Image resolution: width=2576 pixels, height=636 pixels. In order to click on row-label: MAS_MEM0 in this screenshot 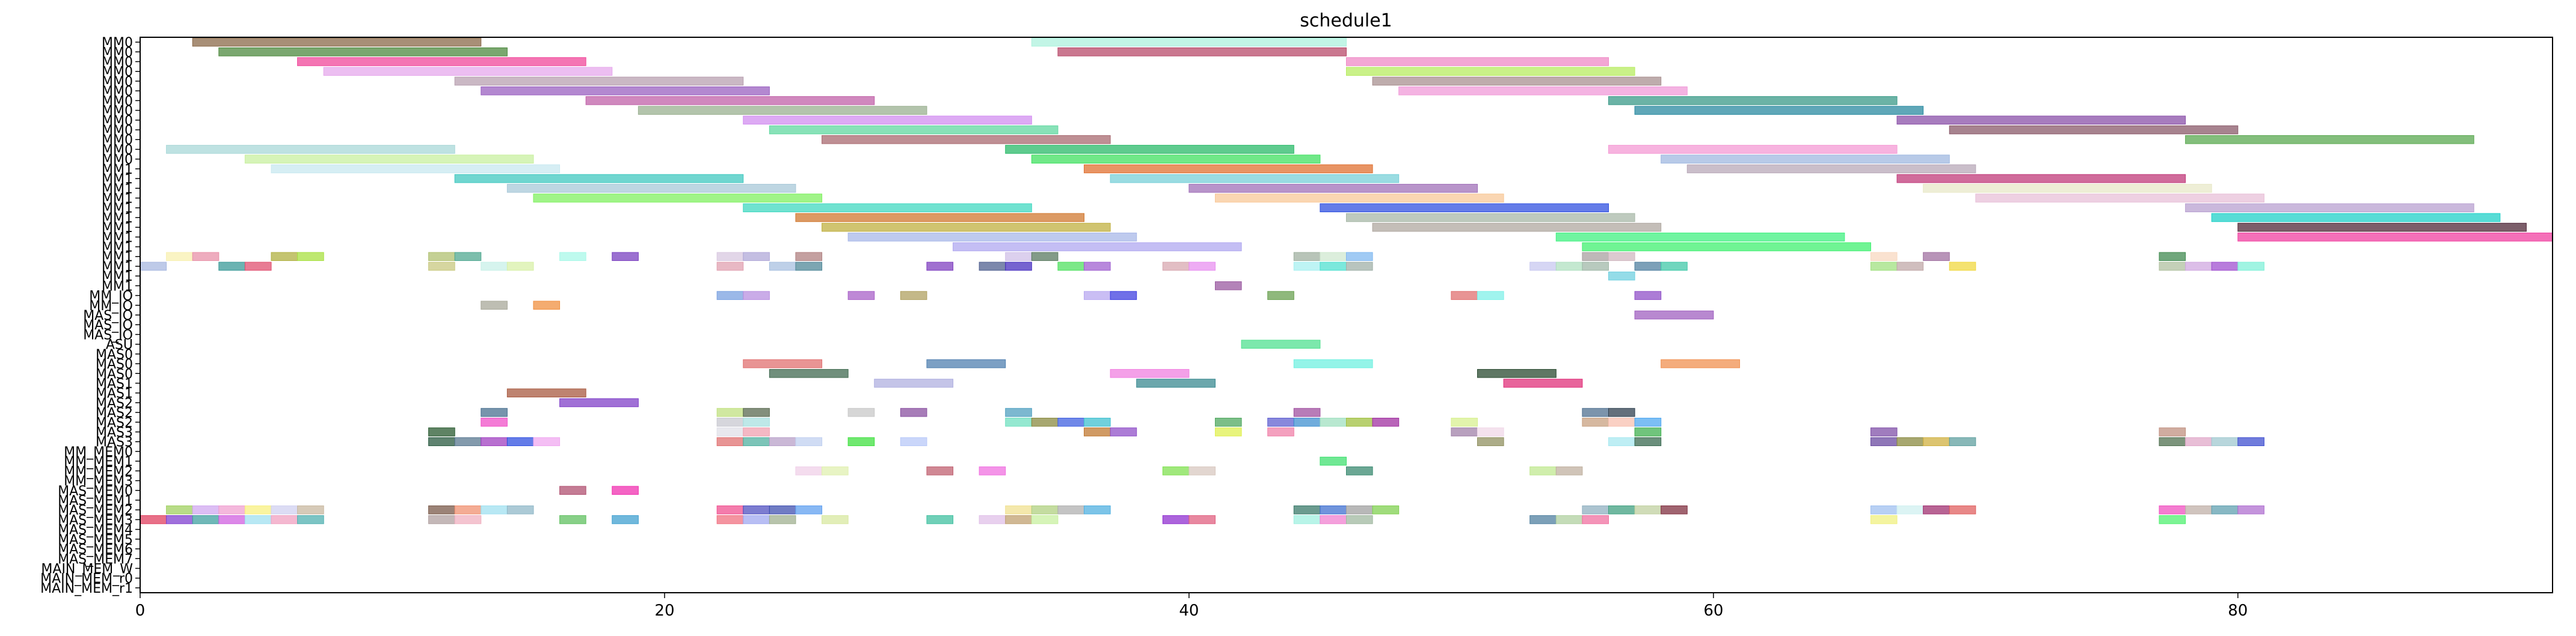, I will do `click(95, 491)`.